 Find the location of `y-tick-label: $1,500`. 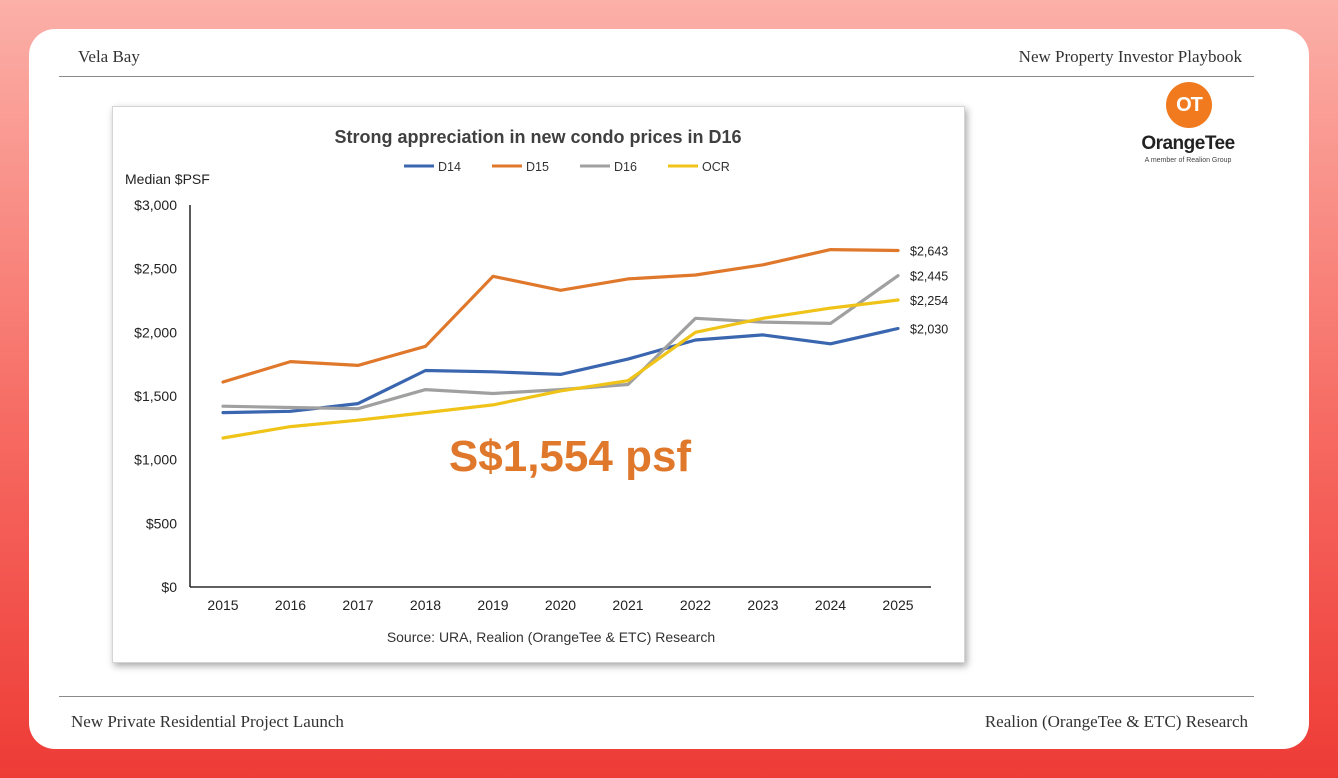

y-tick-label: $1,500 is located at coordinates (155, 396).